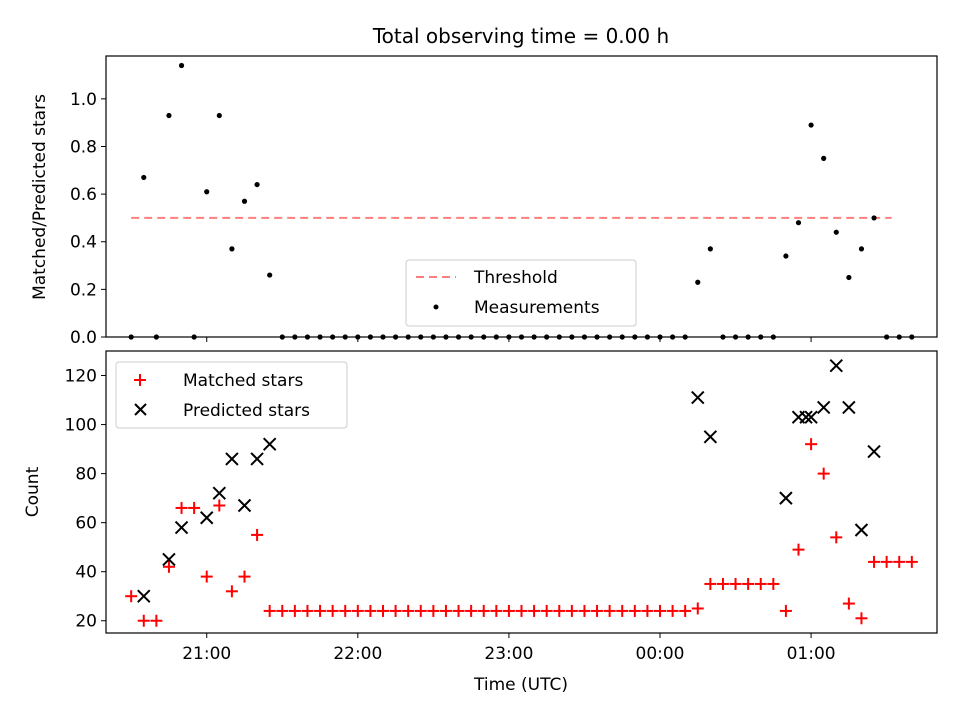 The width and height of the screenshot is (960, 720). I want to click on legend-threshold-label: Threshold, so click(515, 278).